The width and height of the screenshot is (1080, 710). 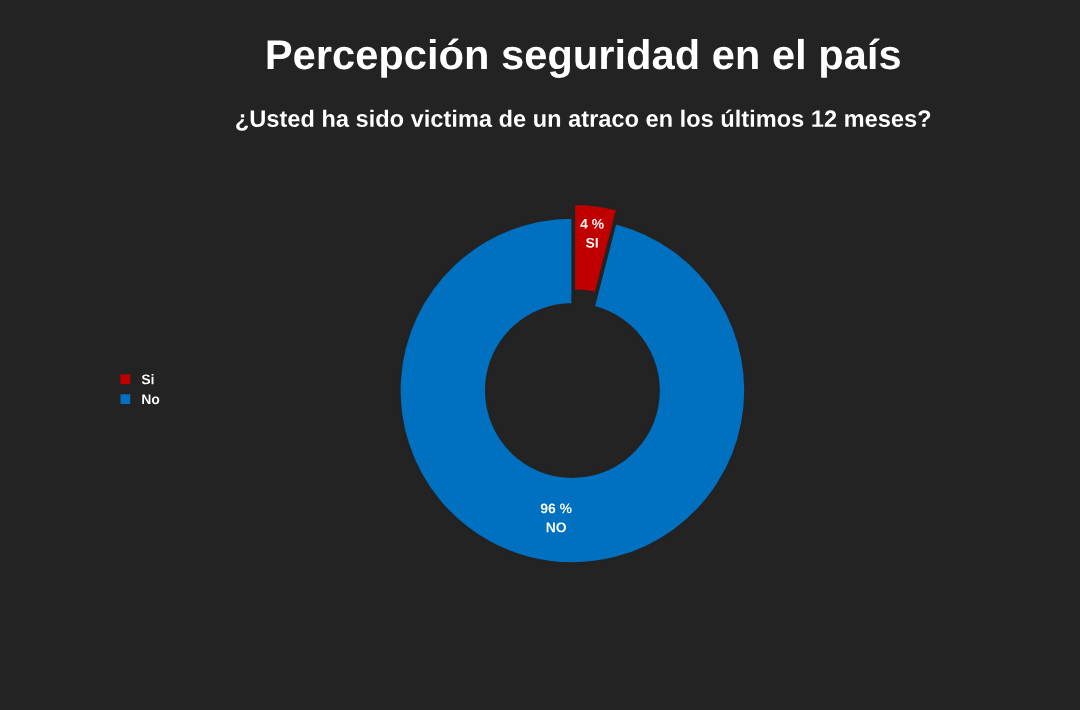 What do you see at coordinates (592, 233) in the screenshot?
I see `data-label: 4 % SI` at bounding box center [592, 233].